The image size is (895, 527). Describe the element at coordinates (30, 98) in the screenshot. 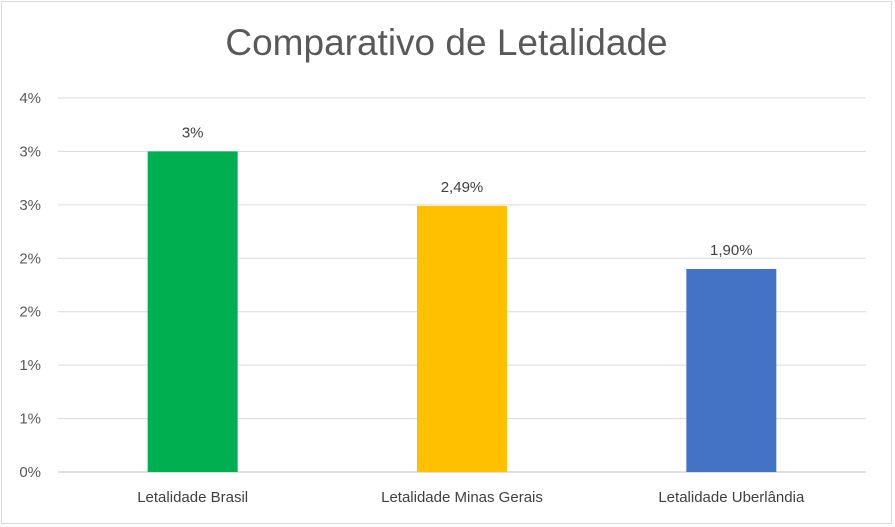

I see `y-tick-label: 4%` at that location.